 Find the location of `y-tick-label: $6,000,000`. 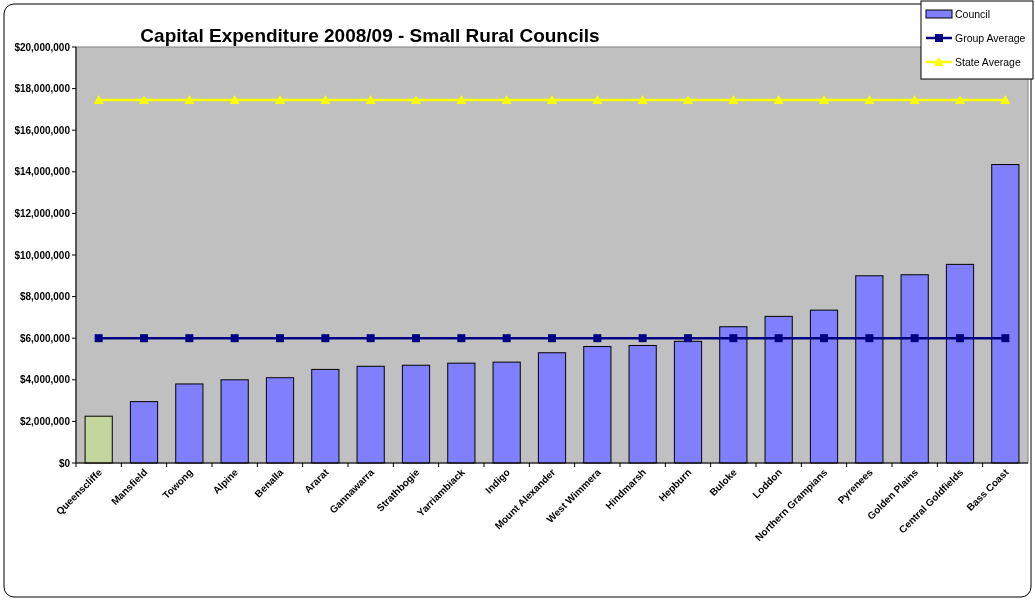

y-tick-label: $6,000,000 is located at coordinates (45, 338).